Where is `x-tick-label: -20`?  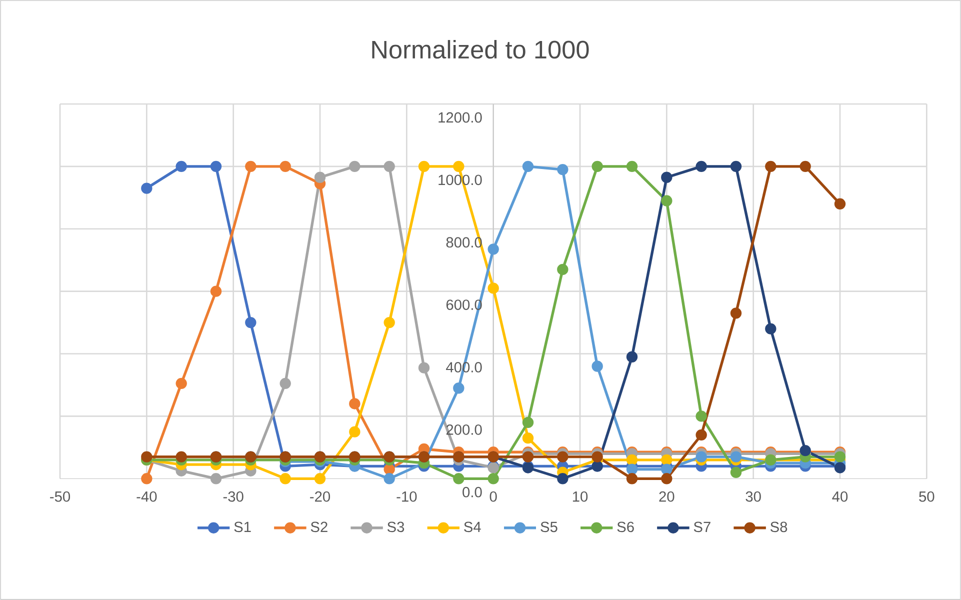 x-tick-label: -20 is located at coordinates (320, 496).